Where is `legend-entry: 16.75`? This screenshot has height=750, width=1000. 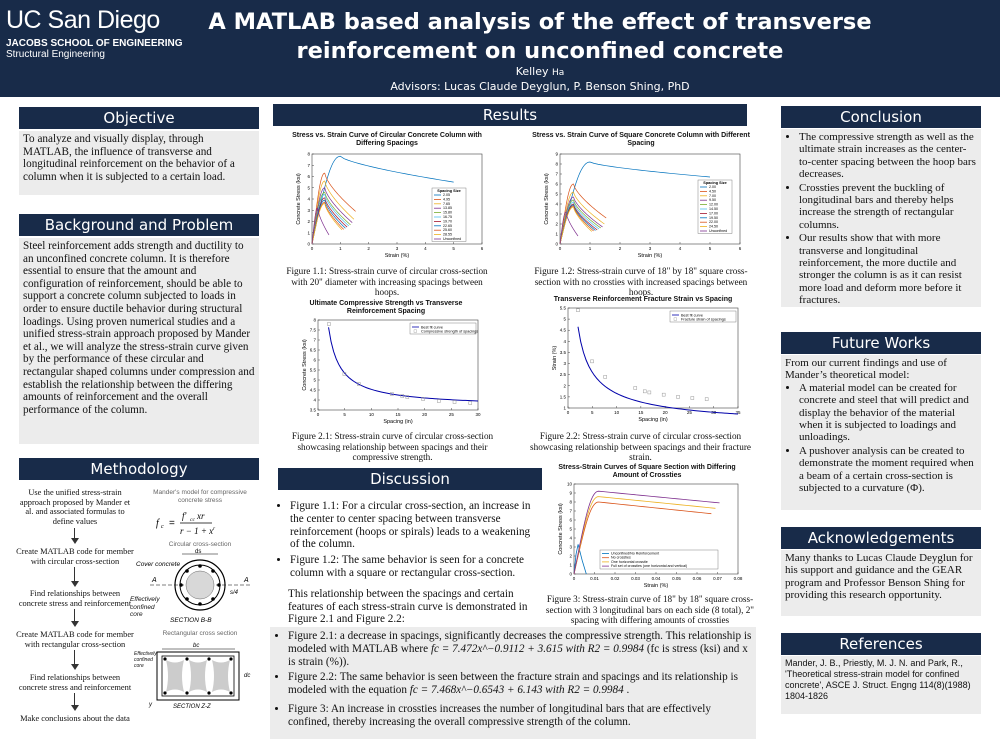
legend-entry: 16.75 is located at coordinates (447, 217).